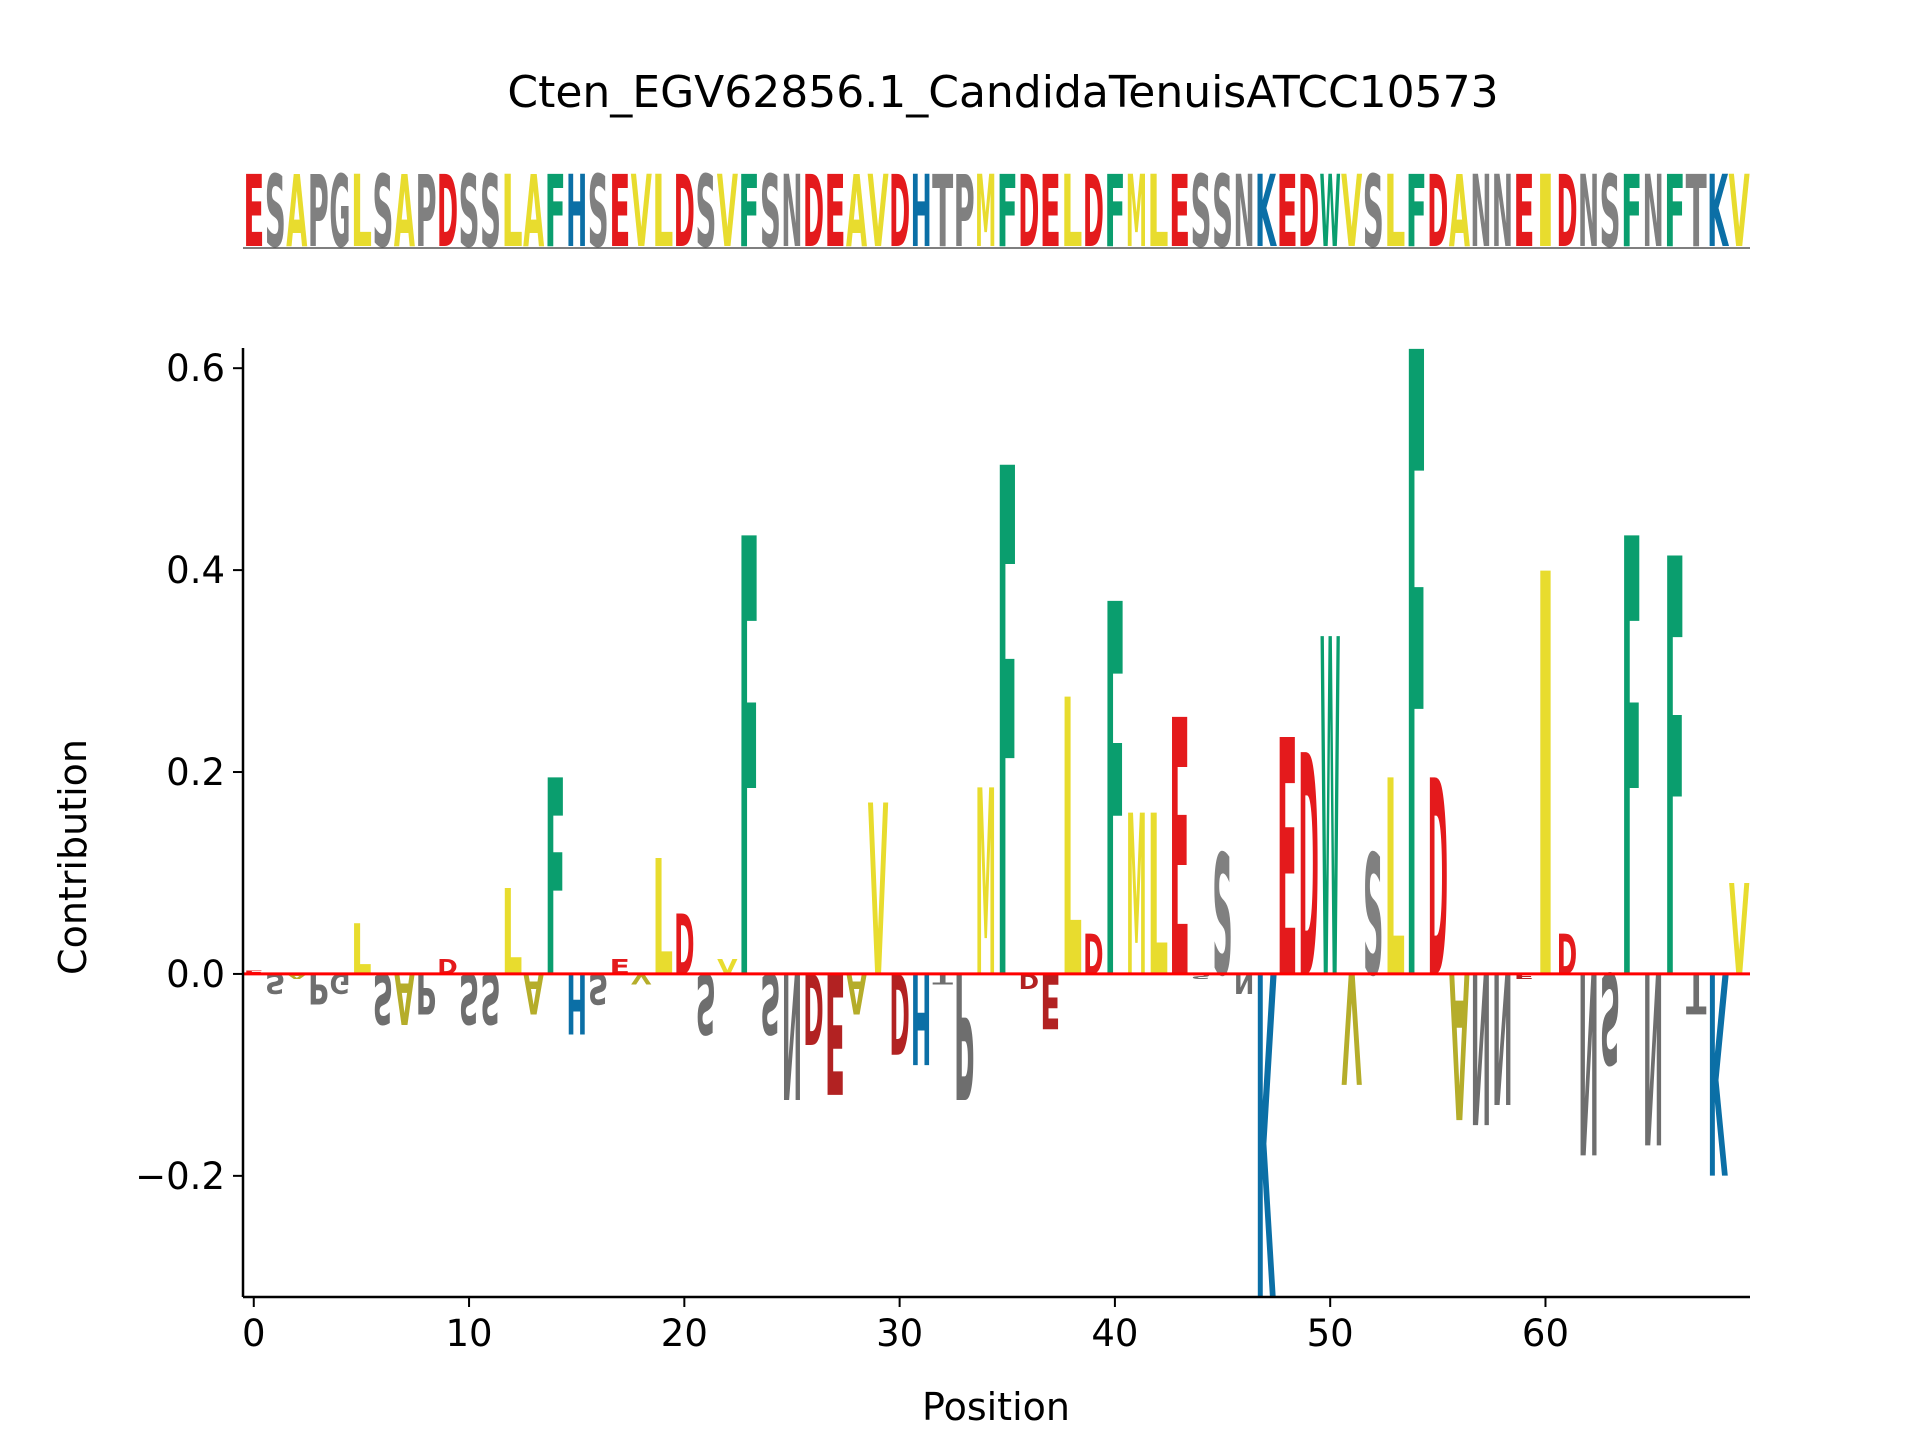 This screenshot has height=1440, width=1920. What do you see at coordinates (254, 1333) in the screenshot?
I see `x-tick-label: 0` at bounding box center [254, 1333].